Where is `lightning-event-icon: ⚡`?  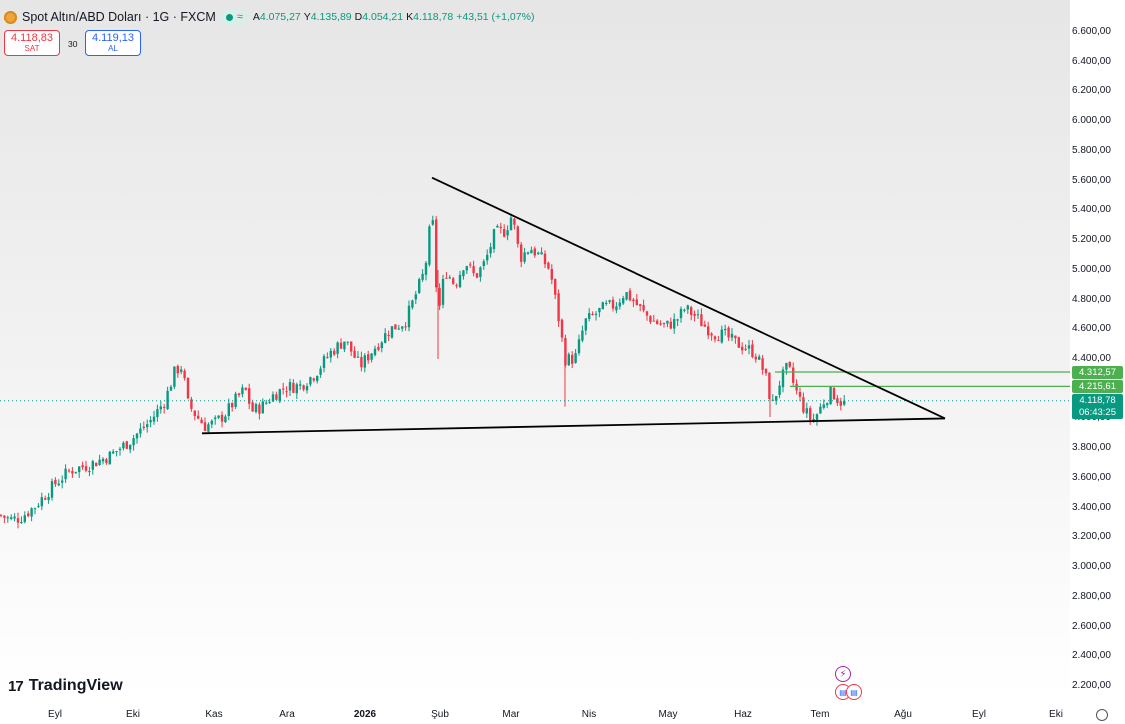
lightning-event-icon: ⚡ is located at coordinates (843, 674).